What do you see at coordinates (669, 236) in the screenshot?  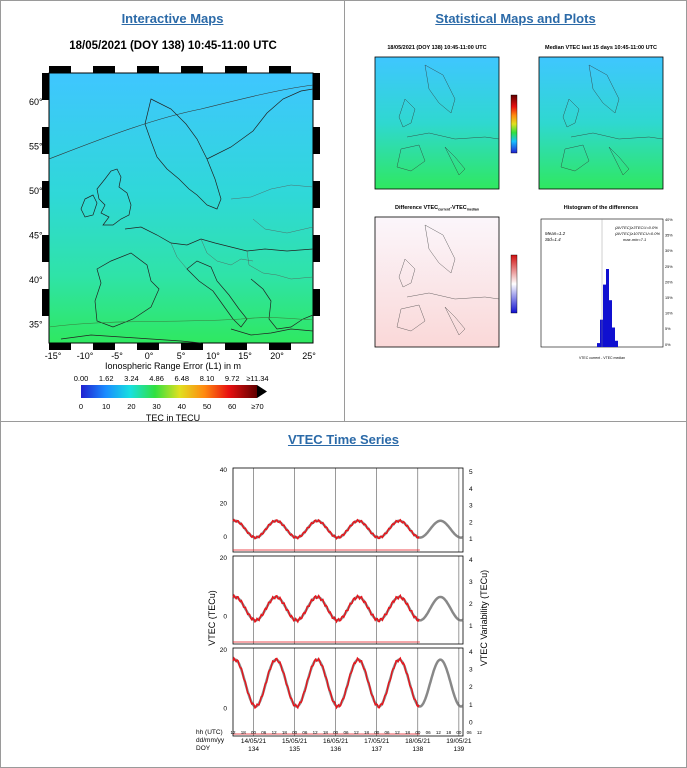 I see `hist-ytick-label: 35%` at bounding box center [669, 236].